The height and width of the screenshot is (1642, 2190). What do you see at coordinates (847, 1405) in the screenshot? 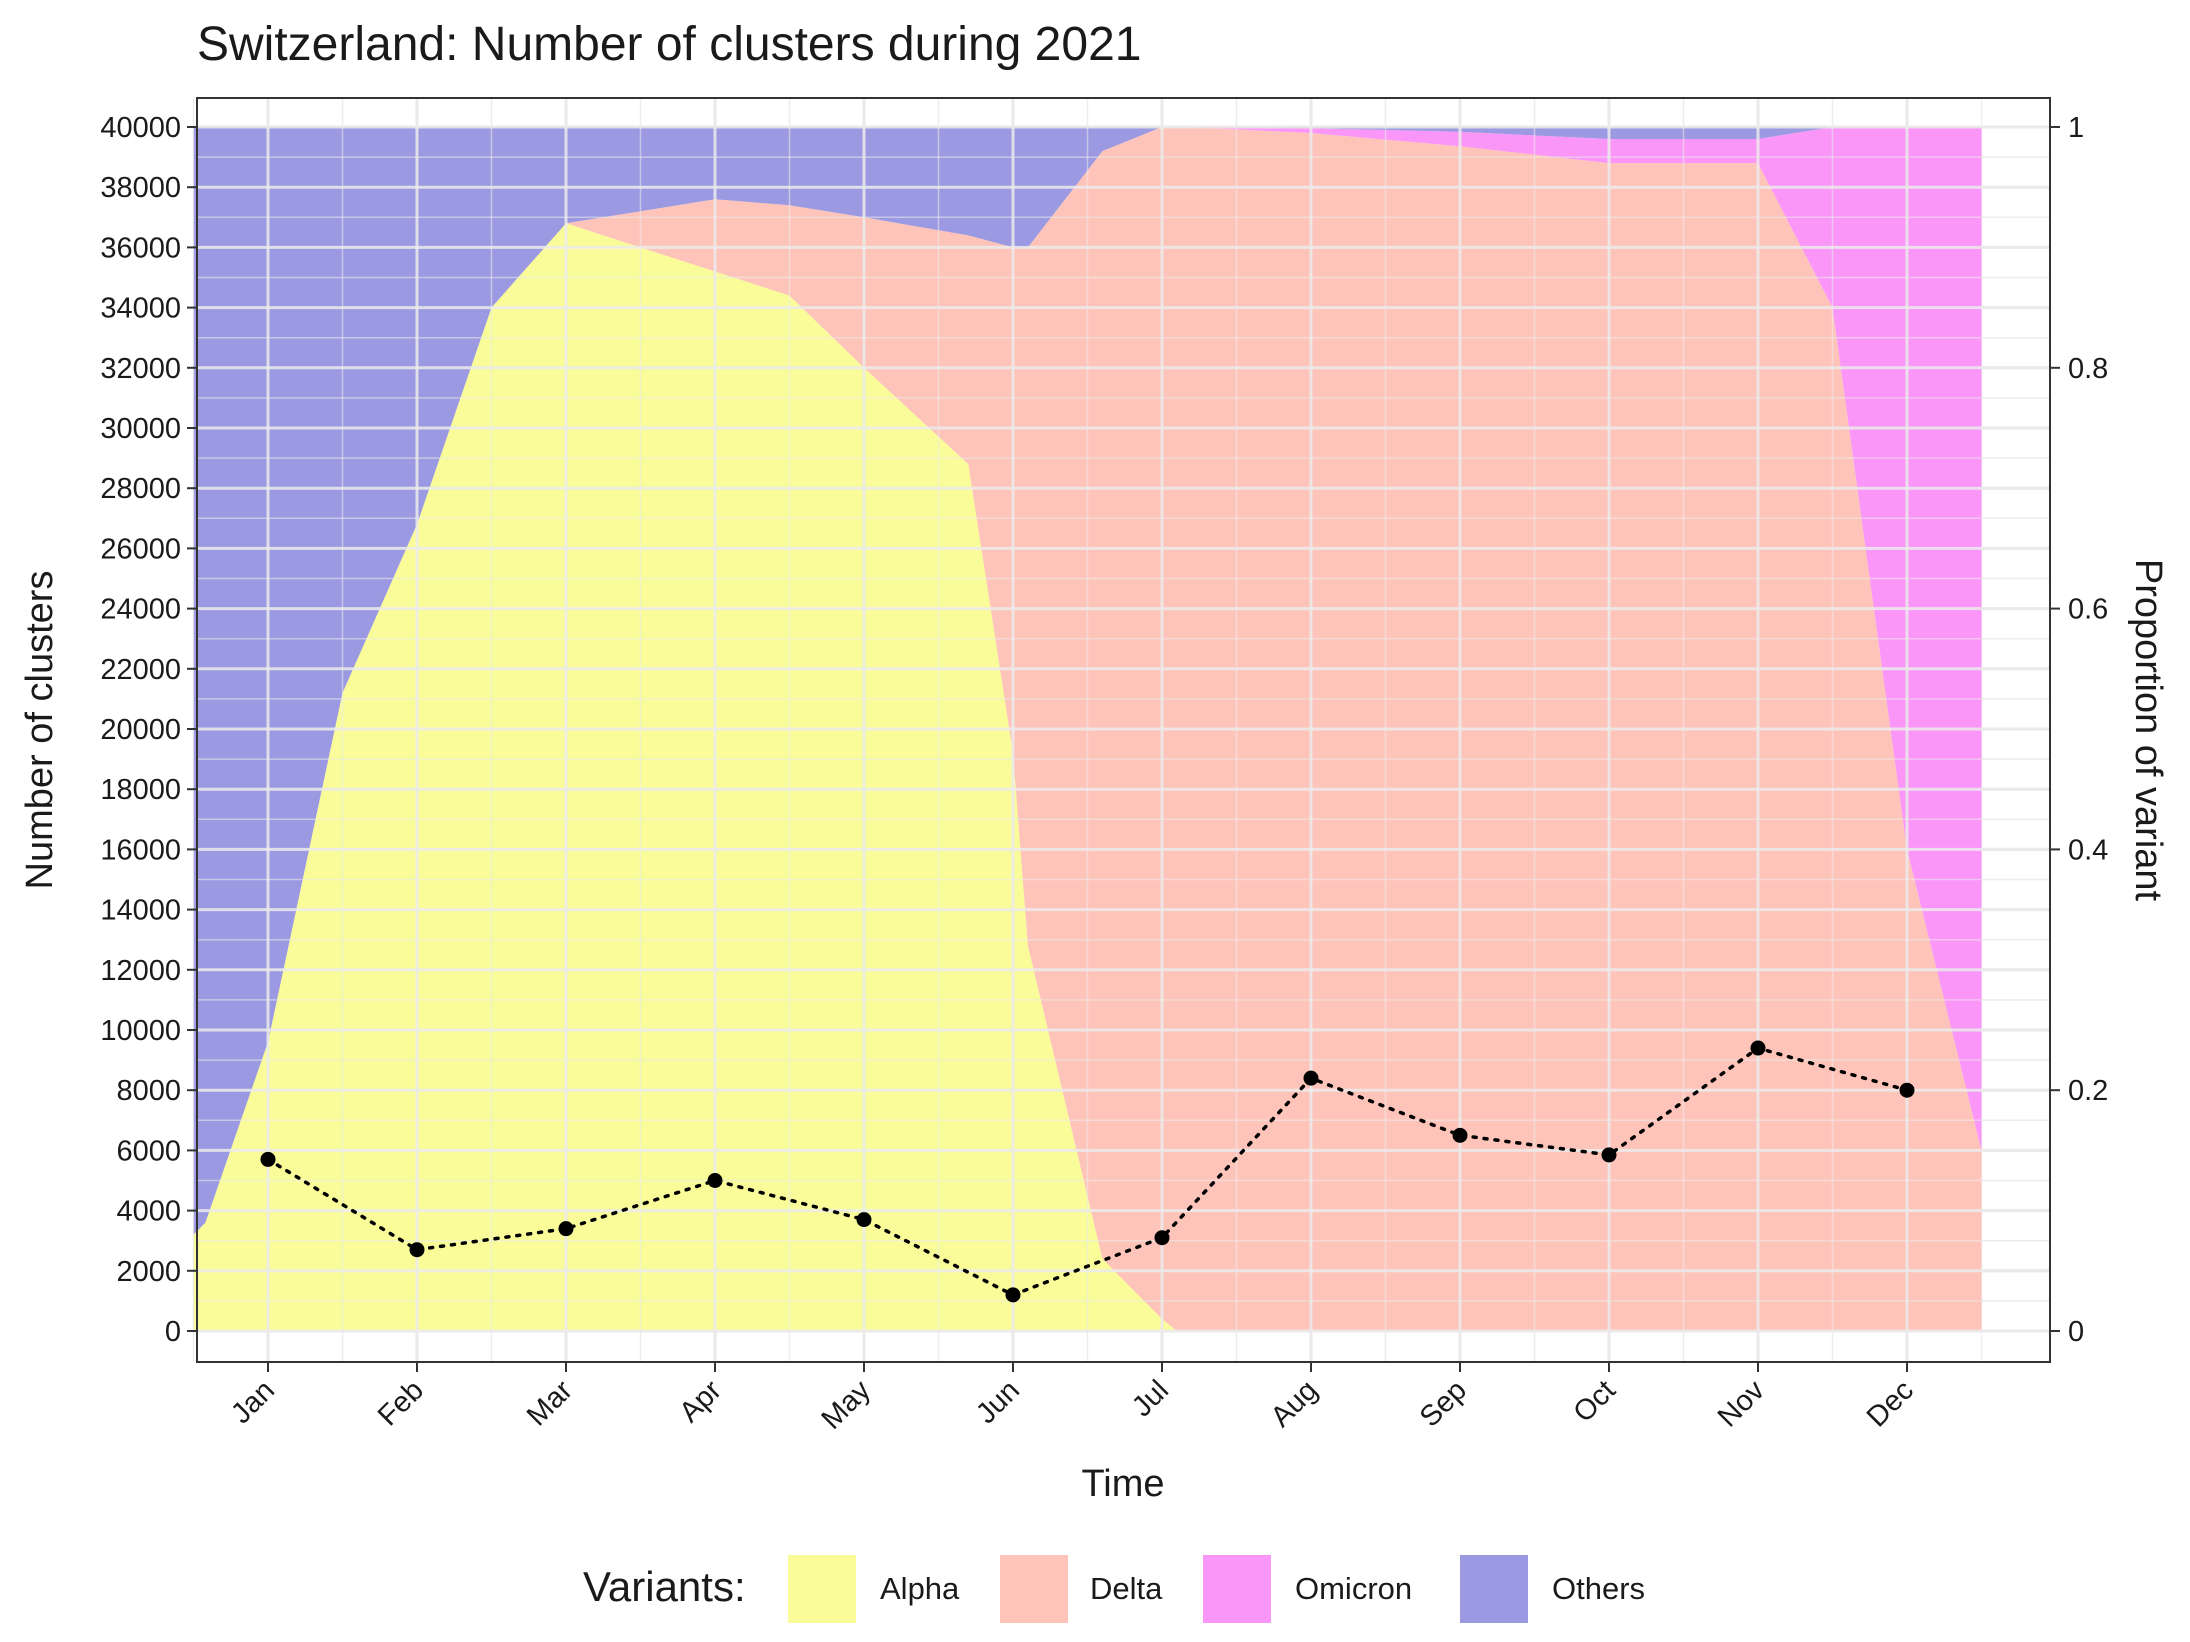
I see `x-tick-label: May` at bounding box center [847, 1405].